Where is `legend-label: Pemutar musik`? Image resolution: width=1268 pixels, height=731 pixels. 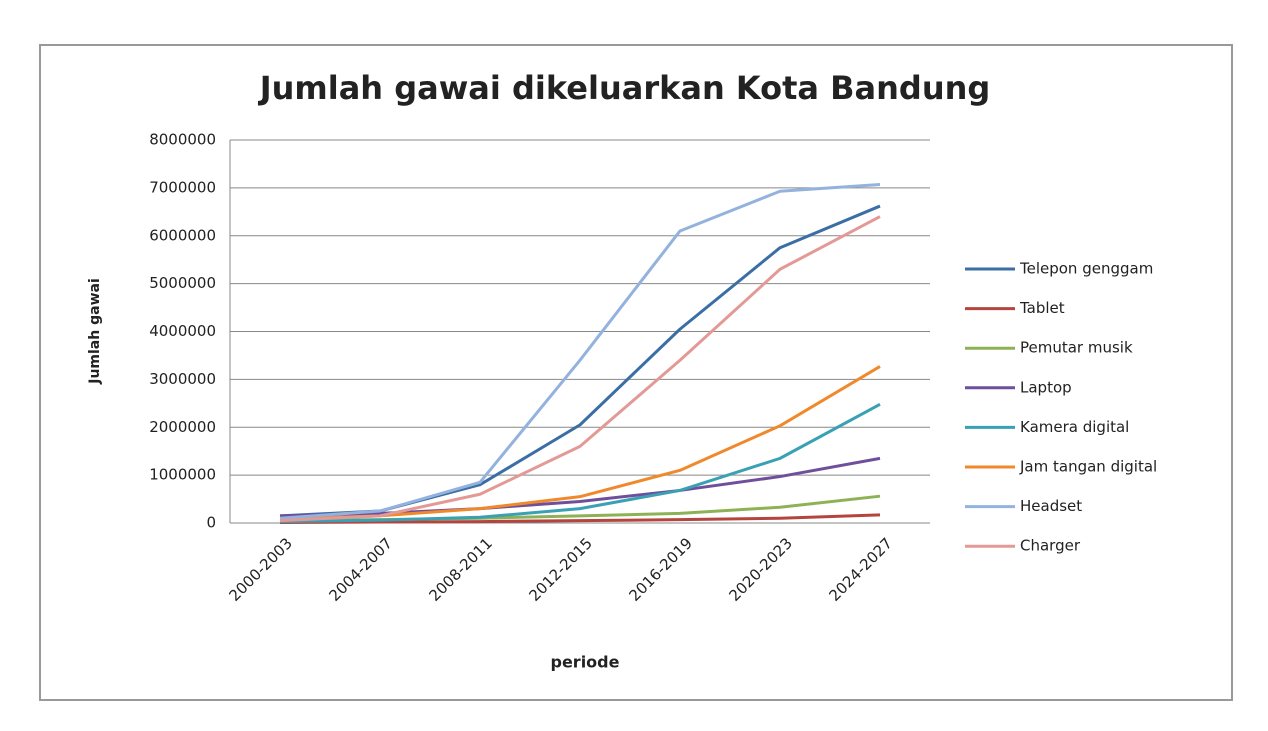
legend-label: Pemutar musik is located at coordinates (1076, 348).